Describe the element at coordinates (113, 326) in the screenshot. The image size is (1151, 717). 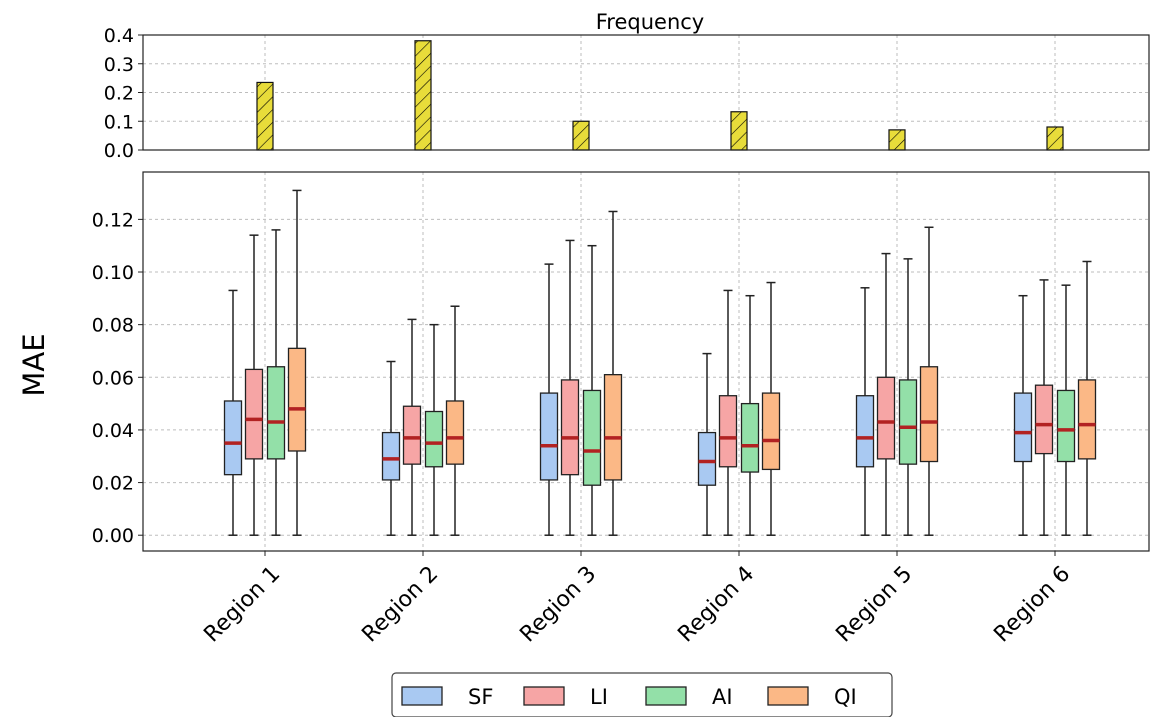
I see `mae-tick-label: 0.08` at that location.